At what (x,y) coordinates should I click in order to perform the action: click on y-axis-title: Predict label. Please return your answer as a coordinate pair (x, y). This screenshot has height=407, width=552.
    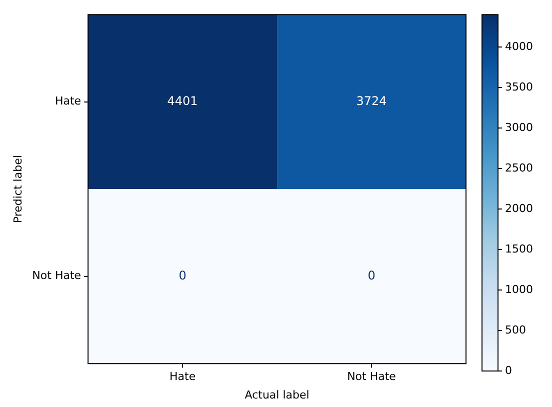
    Looking at the image, I should click on (17, 189).